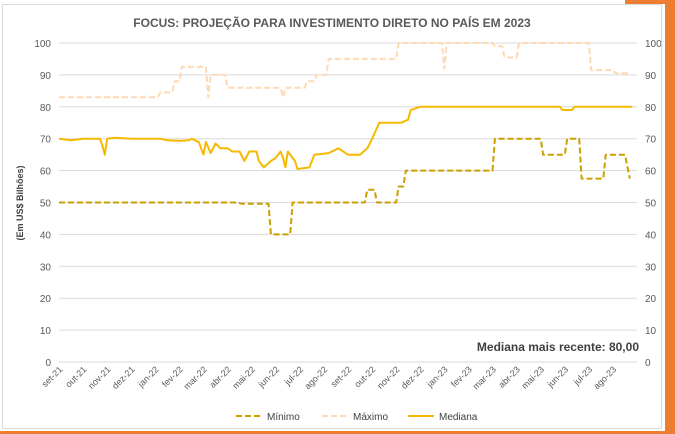  What do you see at coordinates (99, 377) in the screenshot?
I see `x-tick-label: nov-21` at bounding box center [99, 377].